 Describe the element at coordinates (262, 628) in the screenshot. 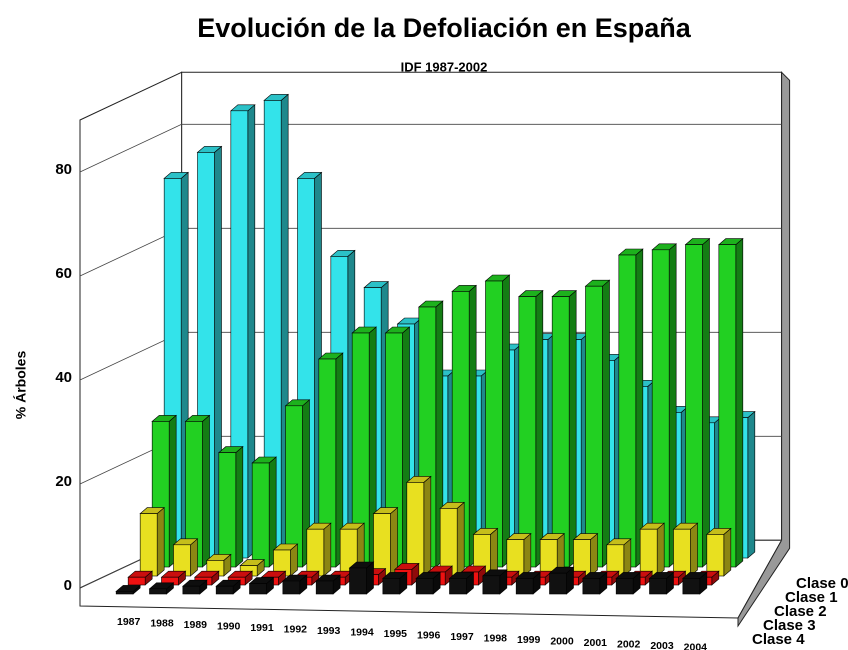

I see `x-tick-label: 1991` at that location.